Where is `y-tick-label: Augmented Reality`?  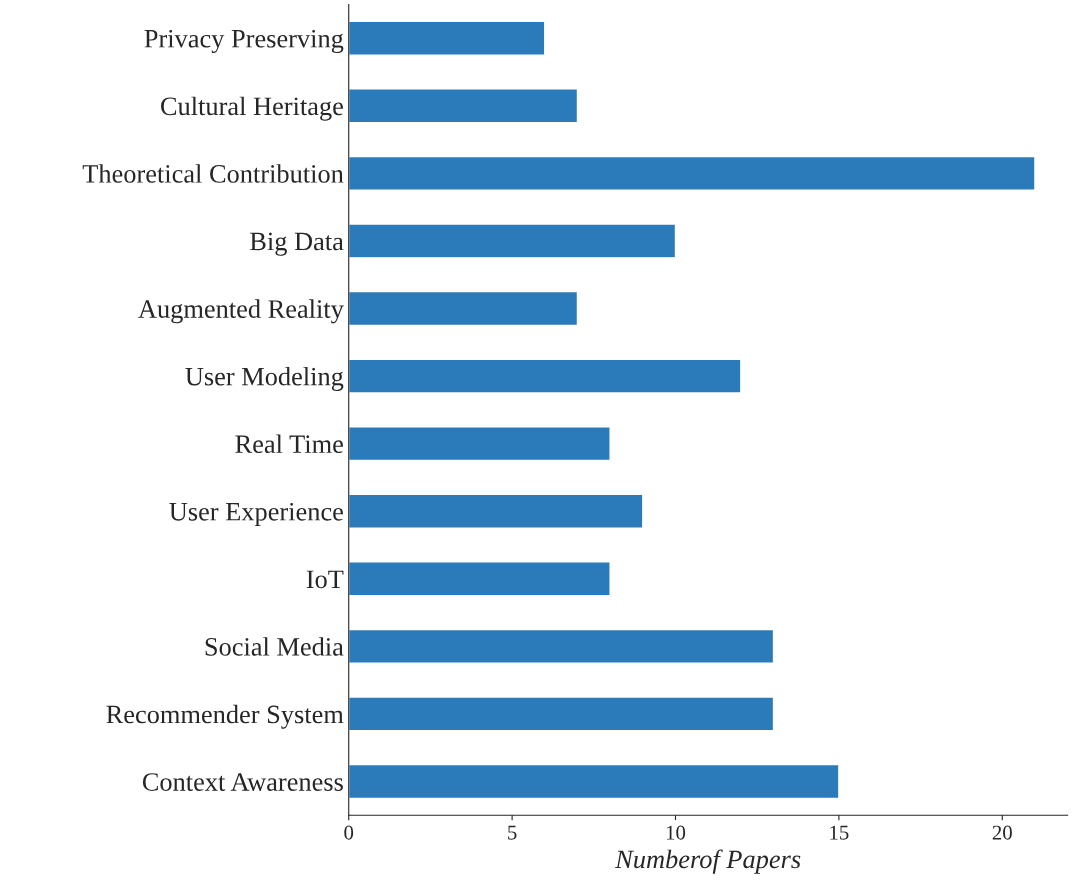 y-tick-label: Augmented Reality is located at coordinates (241, 311).